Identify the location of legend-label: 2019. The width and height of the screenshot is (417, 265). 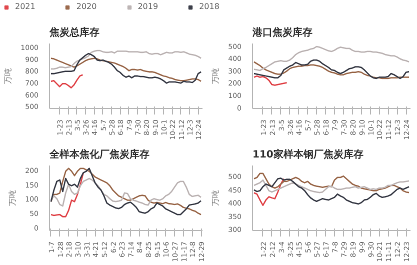
(148, 6).